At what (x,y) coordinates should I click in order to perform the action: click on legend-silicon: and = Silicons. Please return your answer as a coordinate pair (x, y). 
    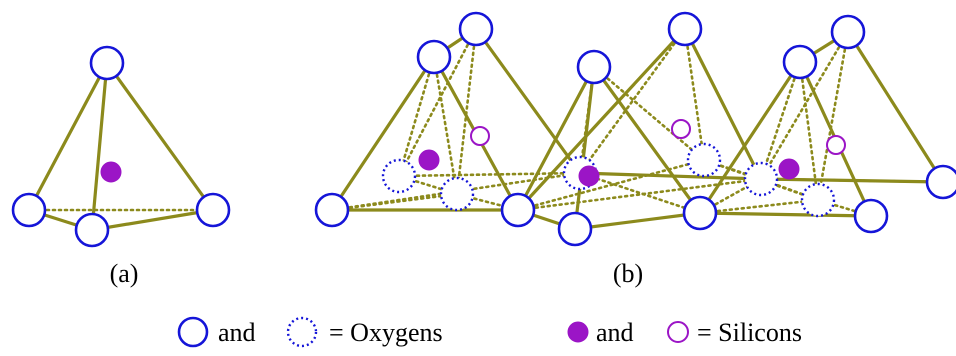
    Looking at the image, I should click on (684, 332).